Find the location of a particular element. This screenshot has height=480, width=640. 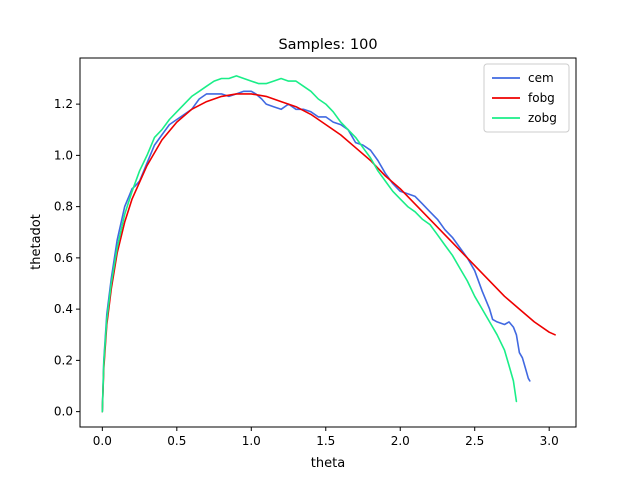

legend-box is located at coordinates (526, 98).